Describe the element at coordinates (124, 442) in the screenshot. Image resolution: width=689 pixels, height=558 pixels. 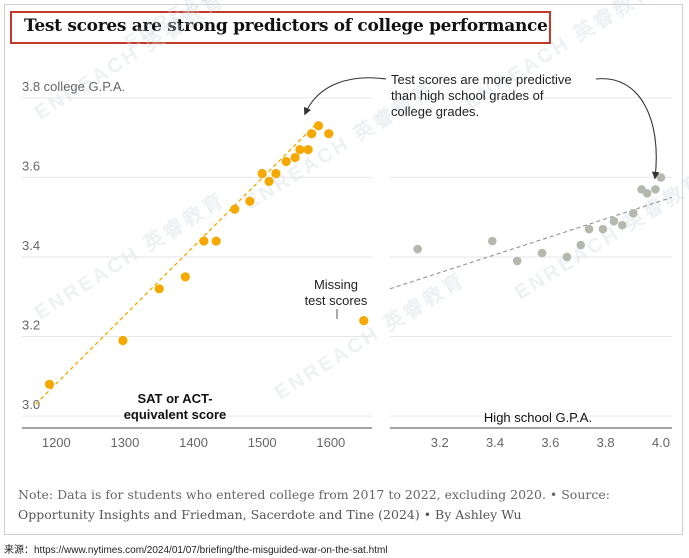
I see `x-tick-label: 1300` at that location.